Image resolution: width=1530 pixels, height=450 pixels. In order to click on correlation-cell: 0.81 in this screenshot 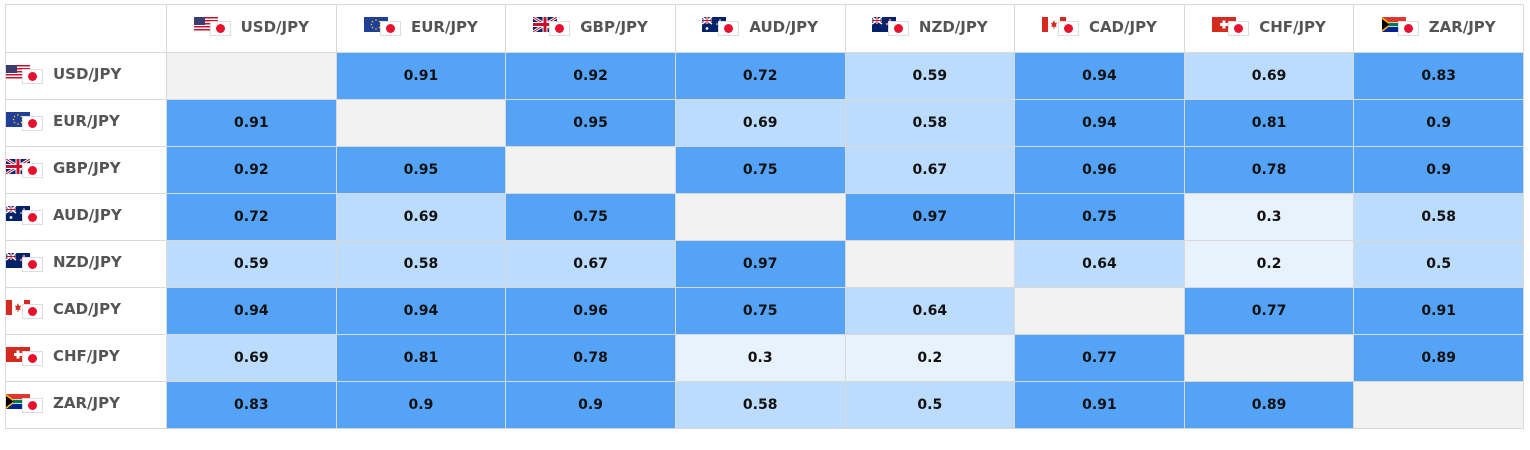, I will do `click(421, 358)`.